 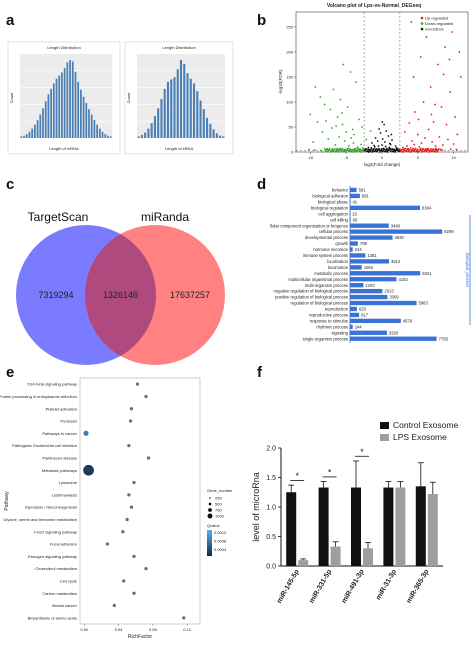 What do you see at coordinates (425, 425) in the screenshot?
I see `f-legend-label: Control Exosome` at bounding box center [425, 425].